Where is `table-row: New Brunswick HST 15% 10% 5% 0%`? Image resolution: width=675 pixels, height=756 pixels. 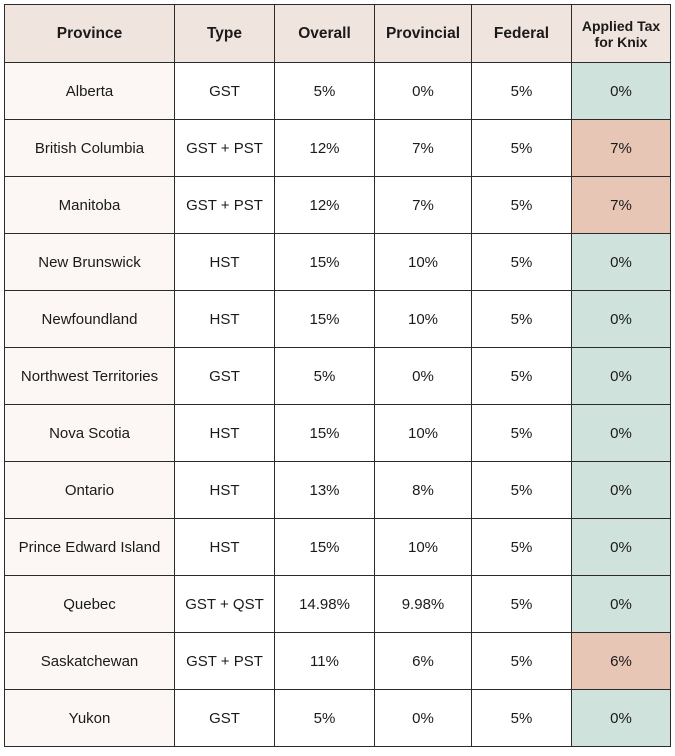 table-row: New Brunswick HST 15% 10% 5% 0% is located at coordinates (337, 262).